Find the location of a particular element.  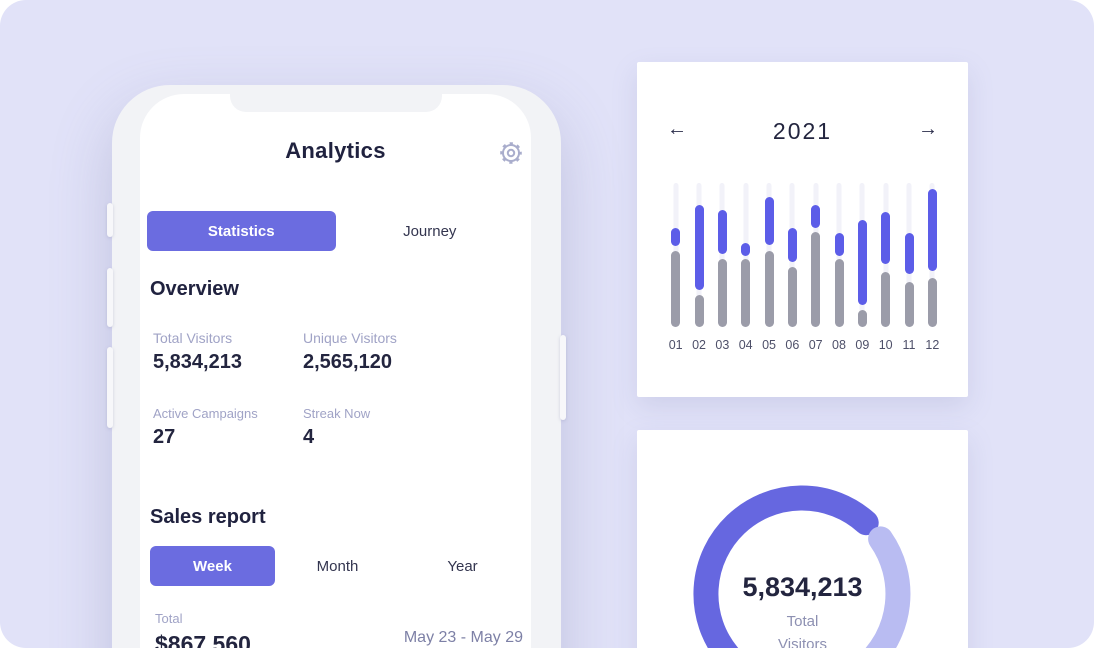

bar-column-12: 12 is located at coordinates (932, 273).